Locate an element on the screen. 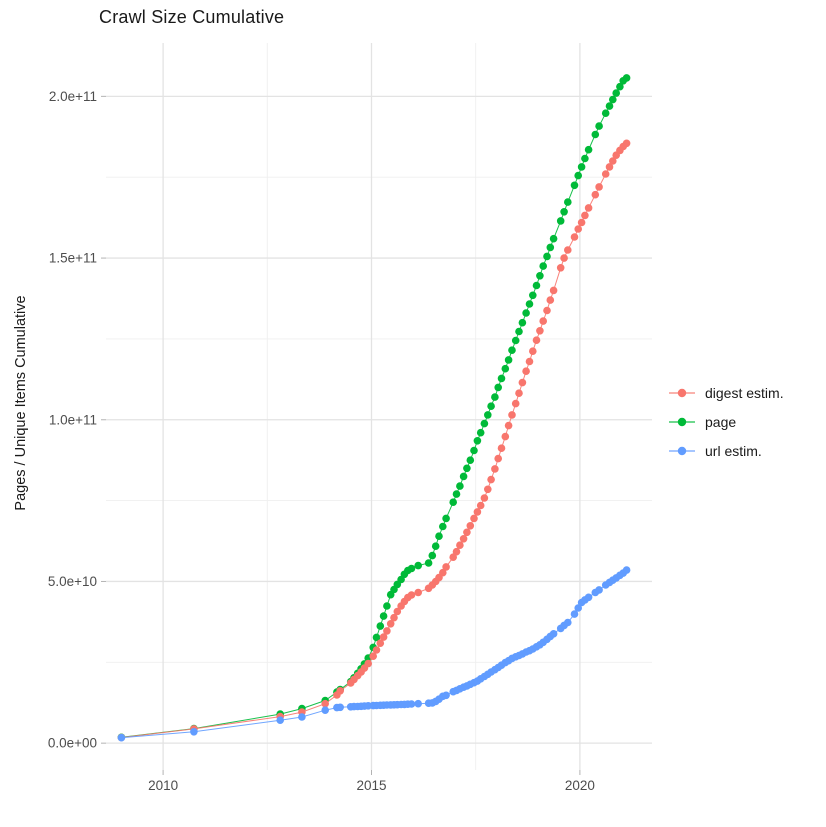 This screenshot has width=826, height=827. x-tick-label: 2010 is located at coordinates (163, 785).